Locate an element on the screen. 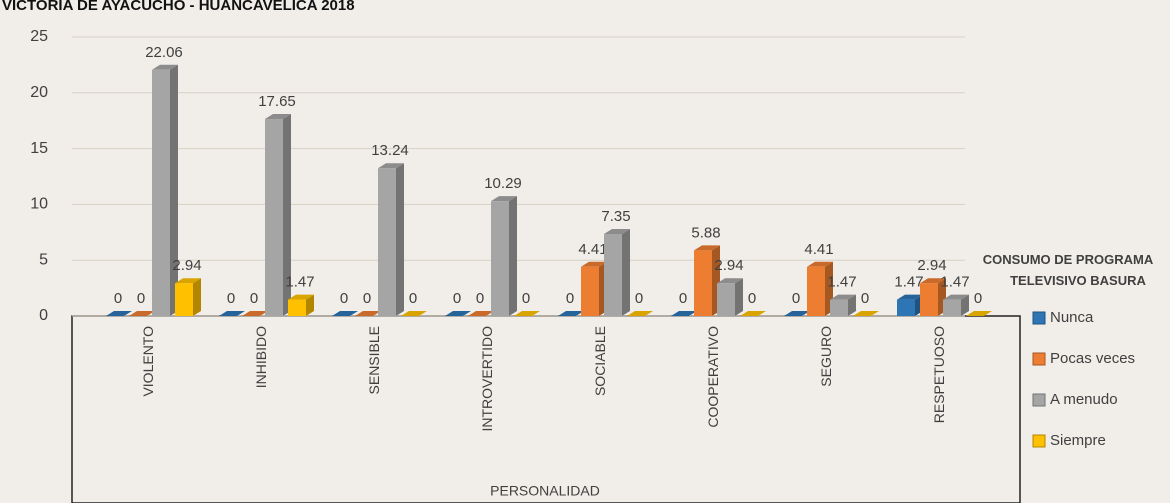 The height and width of the screenshot is (503, 1170). data-label: 10.29 is located at coordinates (503, 183).